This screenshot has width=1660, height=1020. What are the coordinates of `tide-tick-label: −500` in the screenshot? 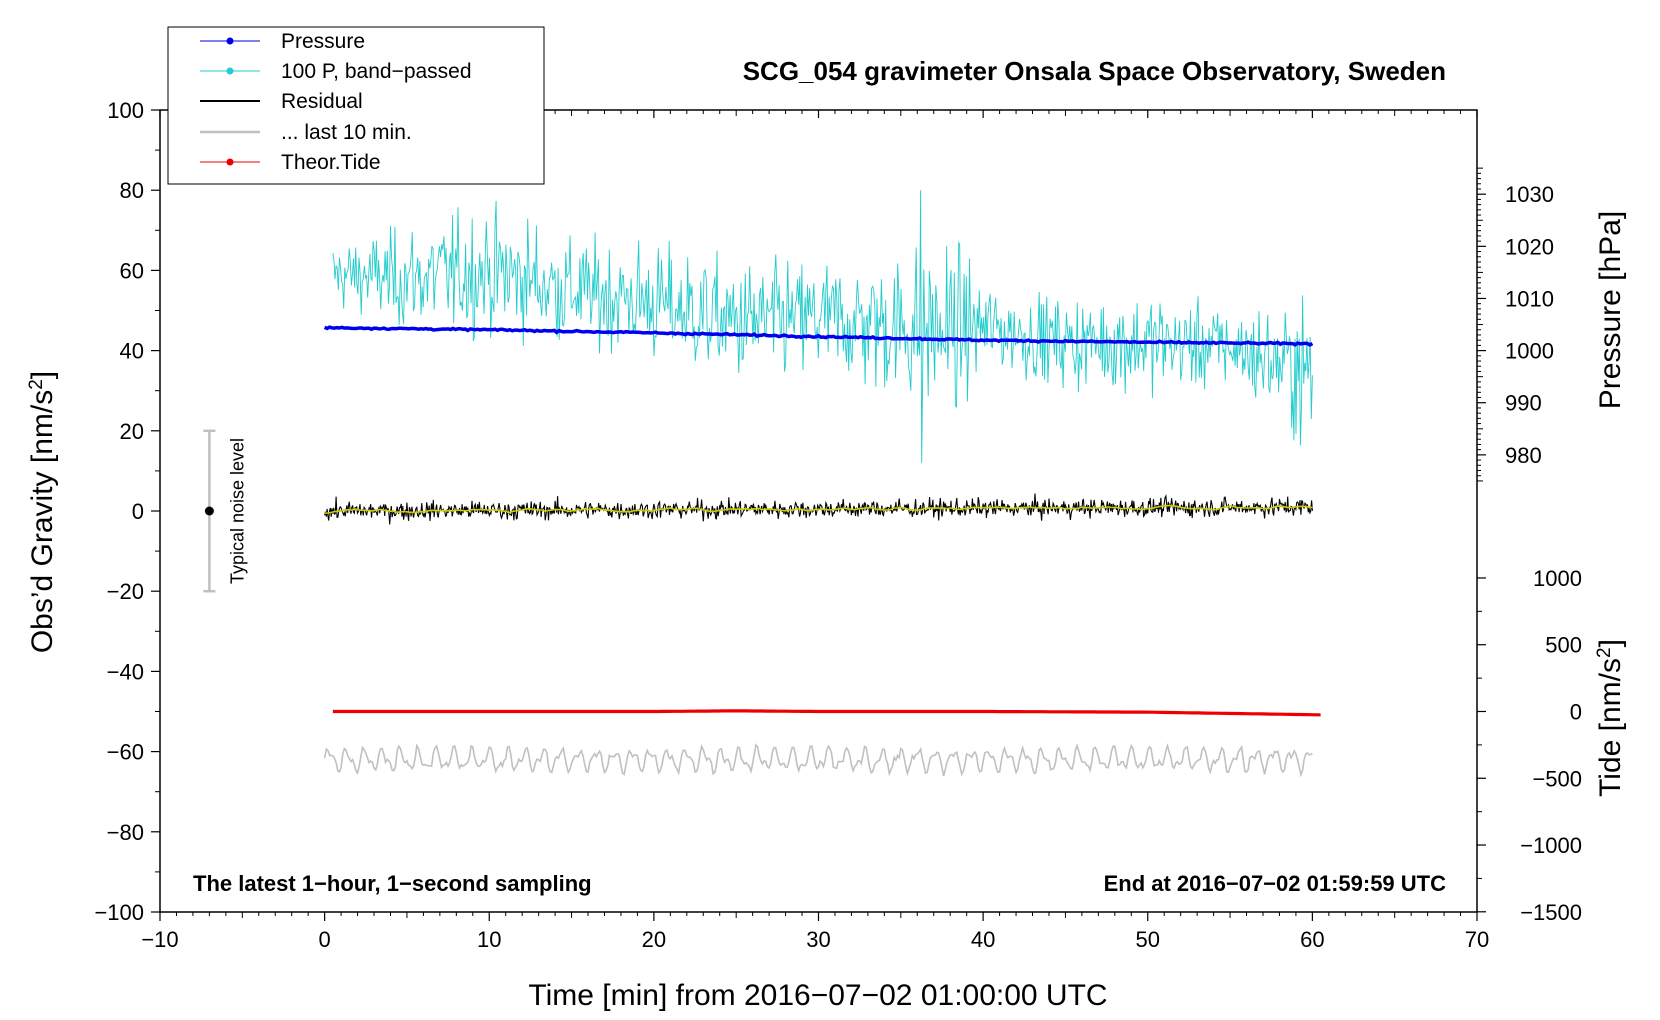 It's located at (1557, 778).